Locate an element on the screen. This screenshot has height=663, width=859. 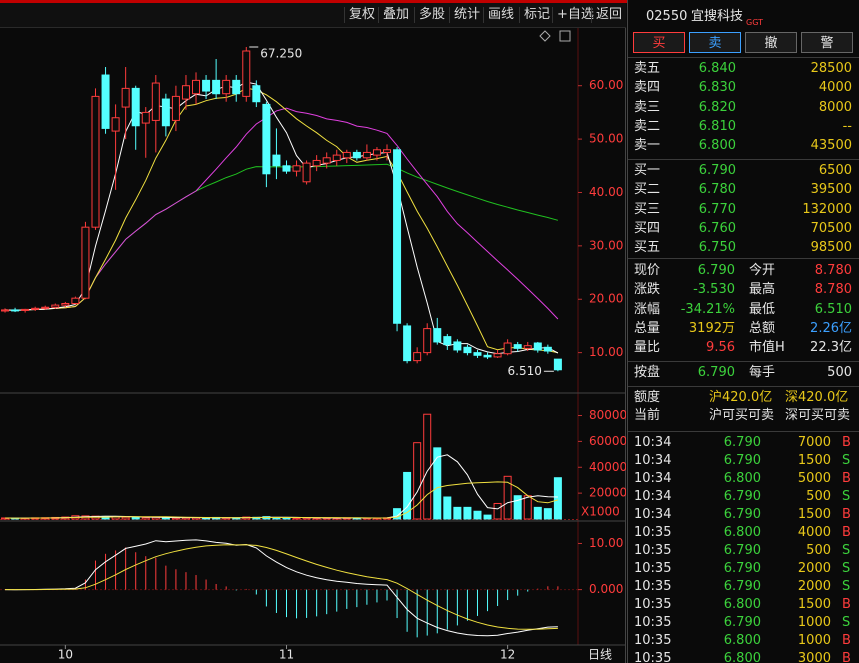
x-tick-label: 12 is located at coordinates (507, 655).